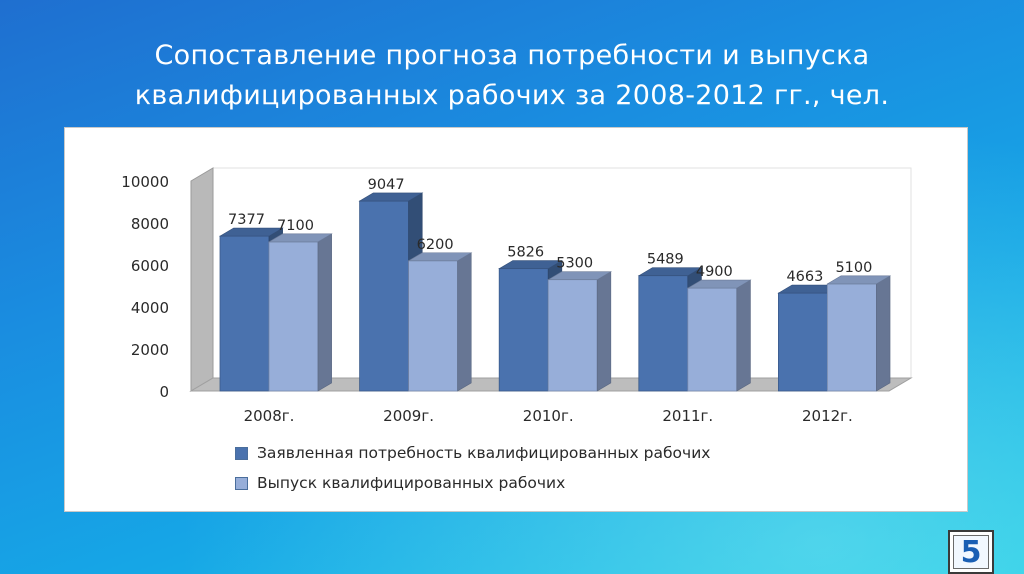  Describe the element at coordinates (853, 268) in the screenshot. I see `bar-data-label: 5100` at that location.